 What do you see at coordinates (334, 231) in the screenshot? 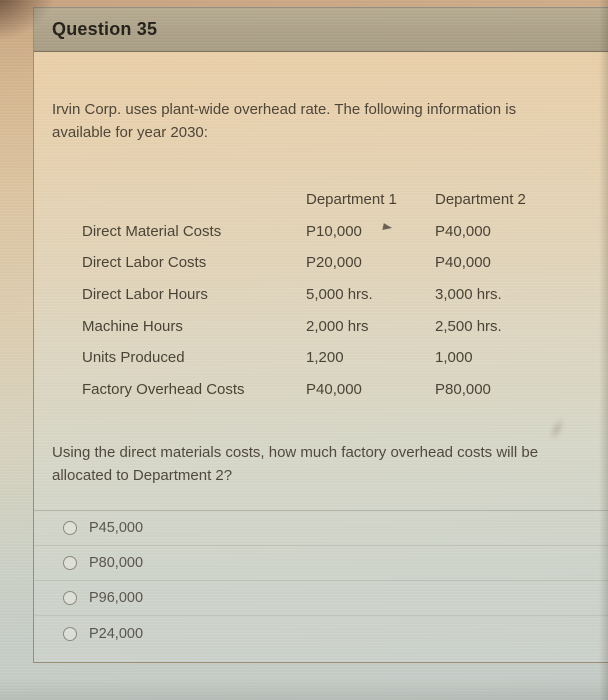
I see `row-value-dept1: P10,000` at bounding box center [334, 231].